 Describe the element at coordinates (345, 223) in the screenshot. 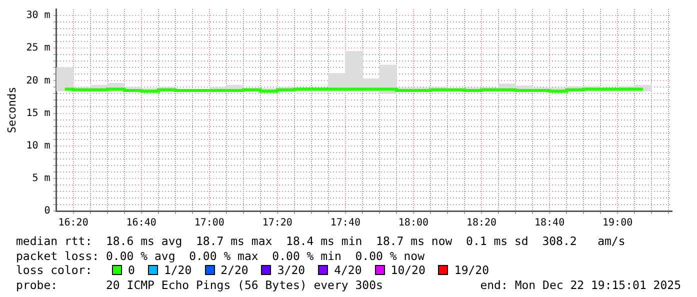

I see `x-tick-label: 17:40` at that location.